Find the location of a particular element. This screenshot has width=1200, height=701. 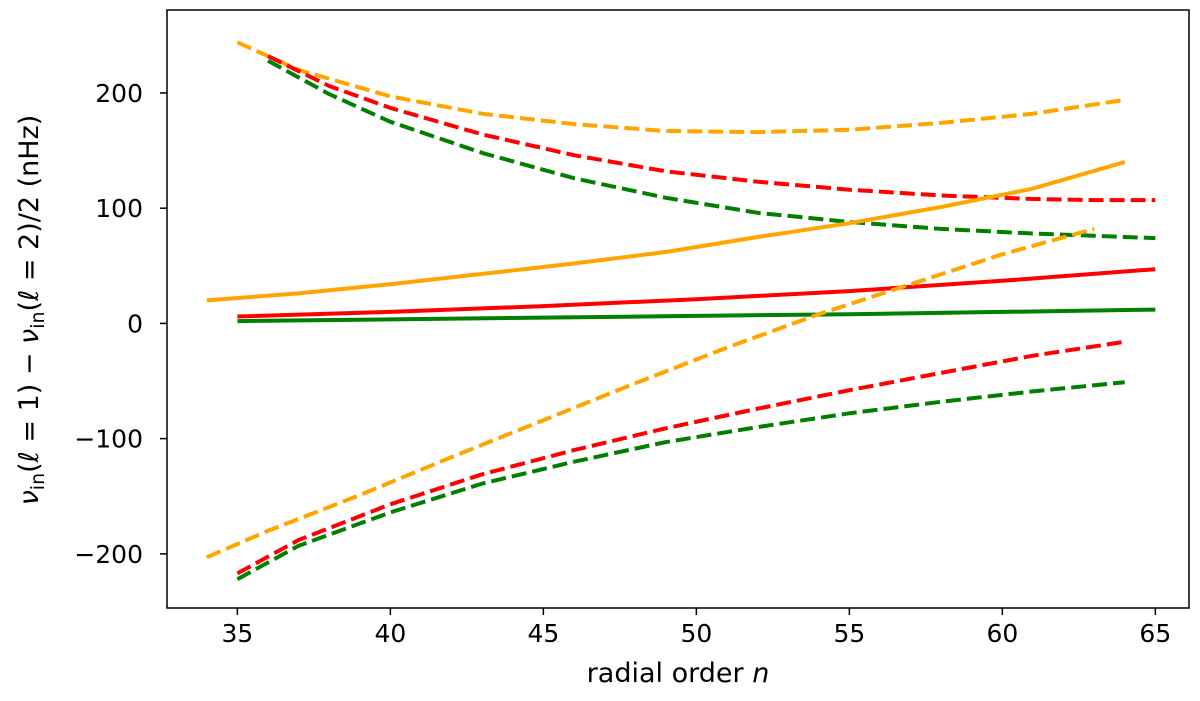

x-tick-label: 45 is located at coordinates (543, 633).